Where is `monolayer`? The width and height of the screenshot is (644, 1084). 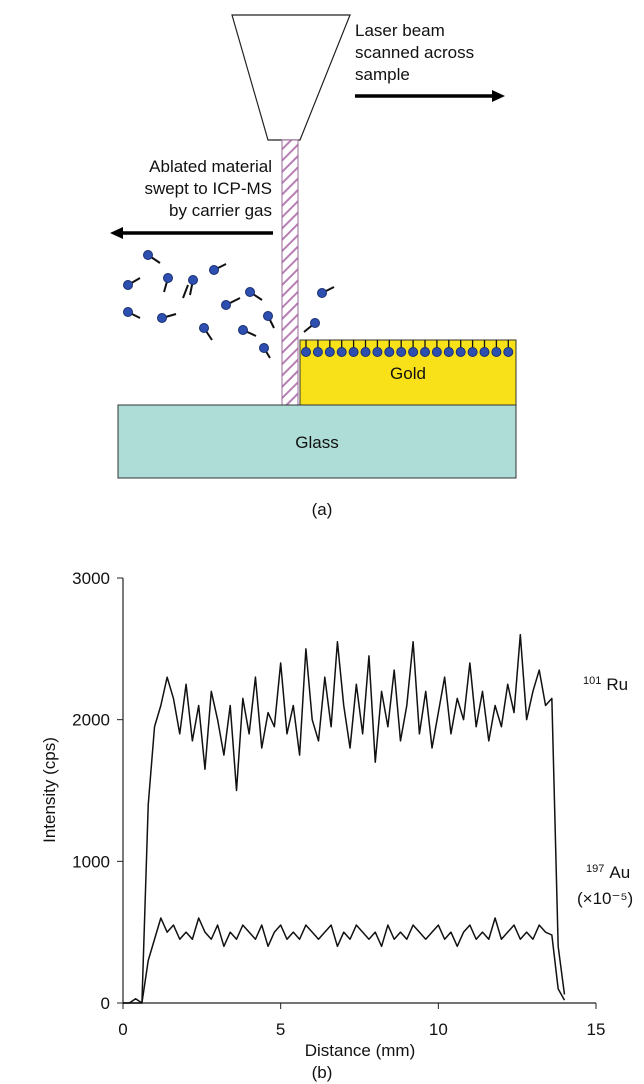
monolayer is located at coordinates (407, 348).